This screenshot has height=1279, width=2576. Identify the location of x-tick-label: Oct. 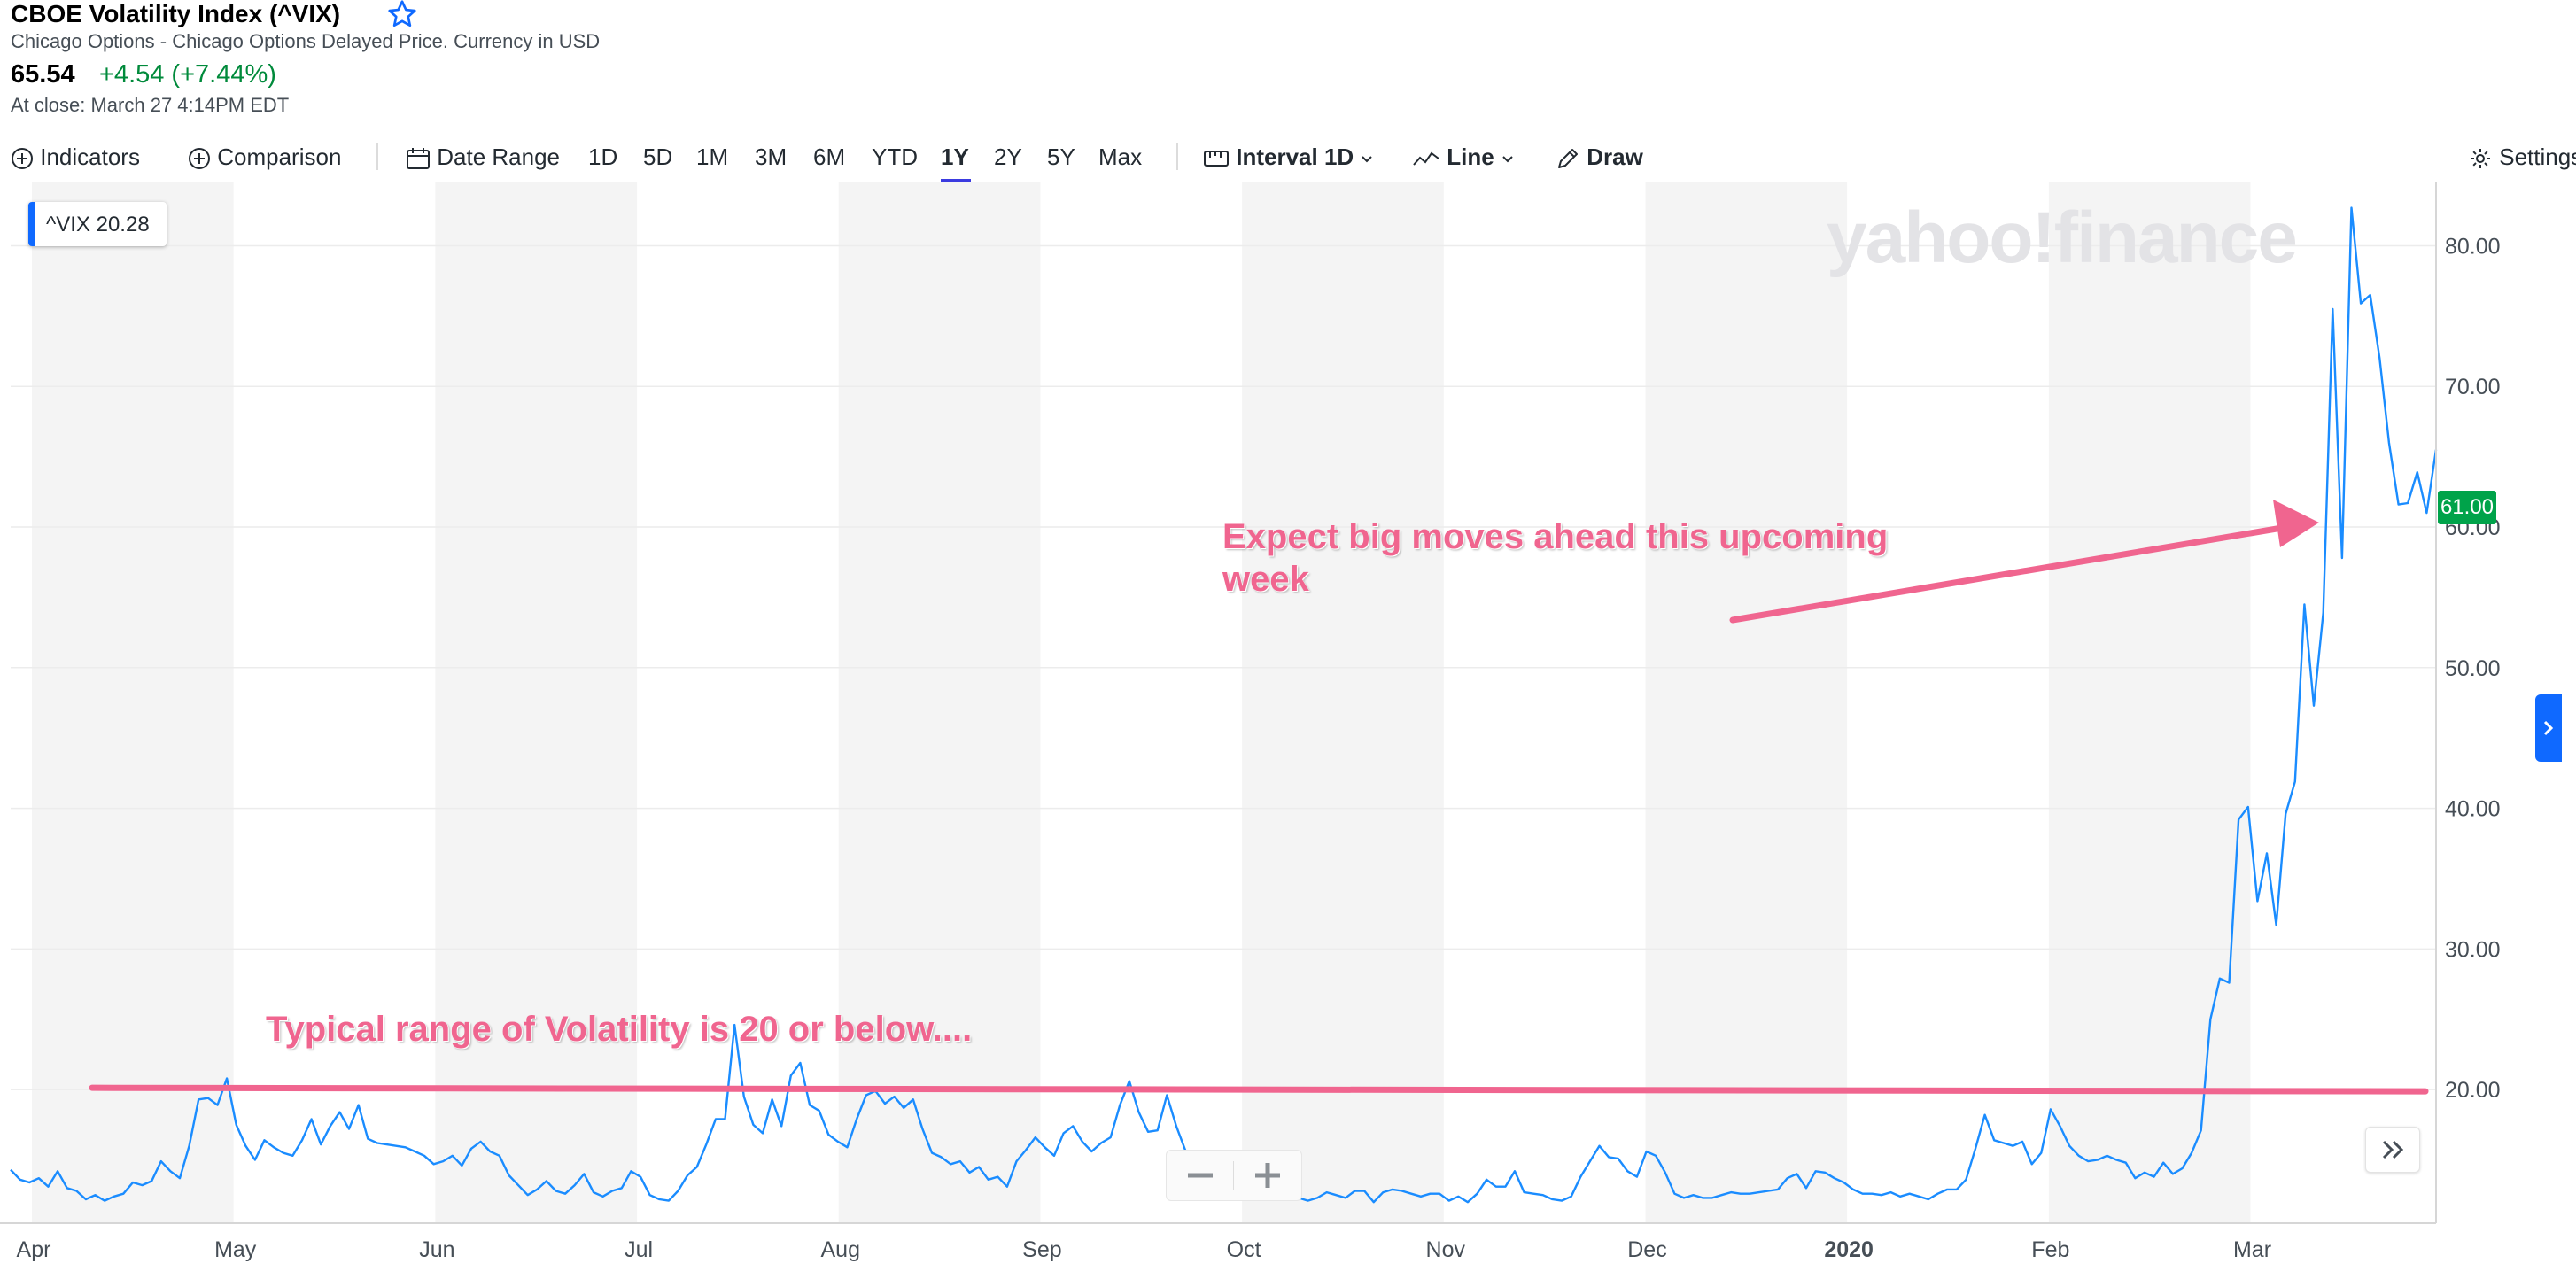
(1244, 1249).